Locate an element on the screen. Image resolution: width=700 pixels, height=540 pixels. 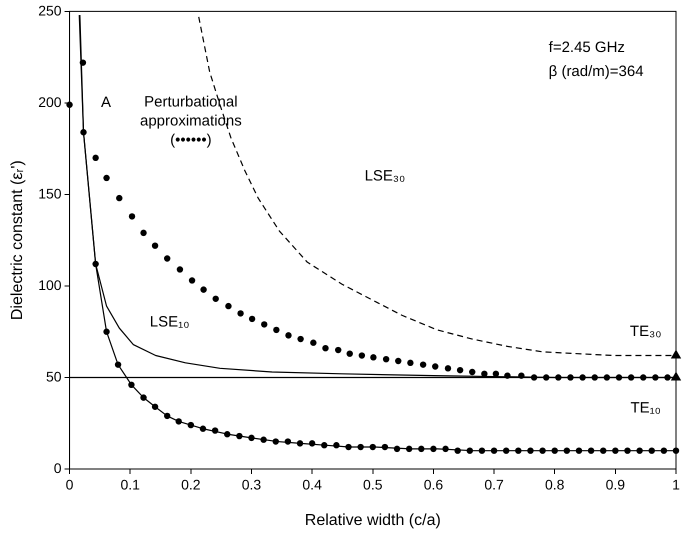
annotation: LSE₁₀ is located at coordinates (170, 322).